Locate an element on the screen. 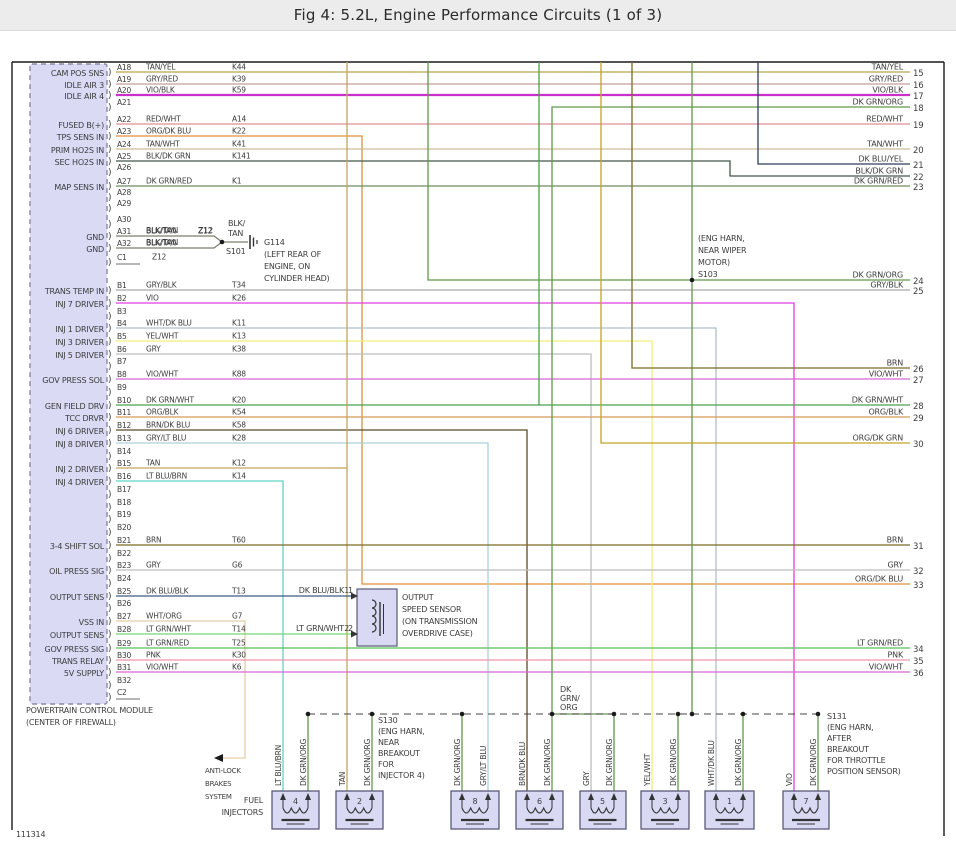 The height and width of the screenshot is (852, 956). pcm-signal-21: INJ 4 DRIVER is located at coordinates (79, 482).